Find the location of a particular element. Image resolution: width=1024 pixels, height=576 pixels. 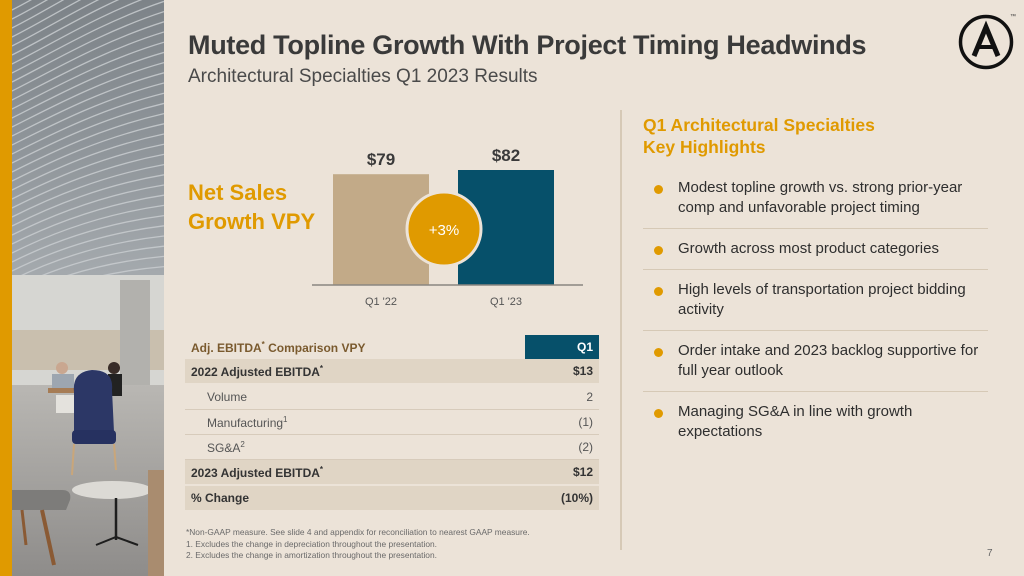

table-row: SG&A2 (2) is located at coordinates (392, 447).